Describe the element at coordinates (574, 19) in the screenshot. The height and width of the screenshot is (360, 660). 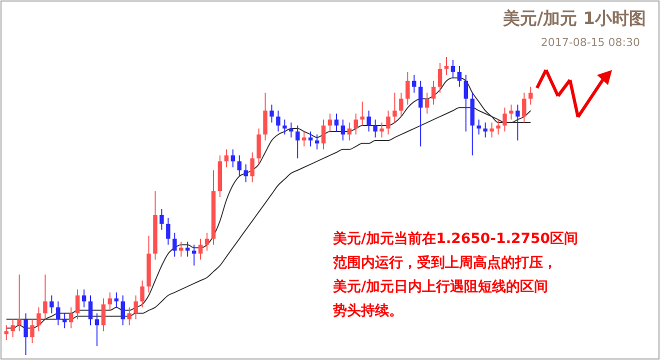
I see `text: 美元/加元 1小时图` at that location.